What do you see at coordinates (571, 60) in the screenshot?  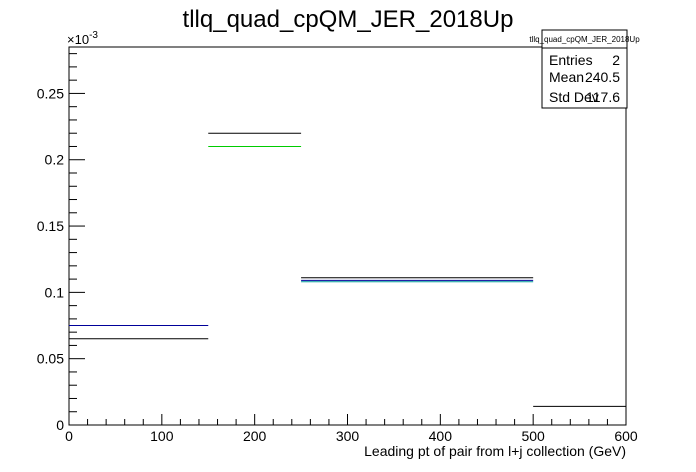 I see `stats-entries-label: Entries` at bounding box center [571, 60].